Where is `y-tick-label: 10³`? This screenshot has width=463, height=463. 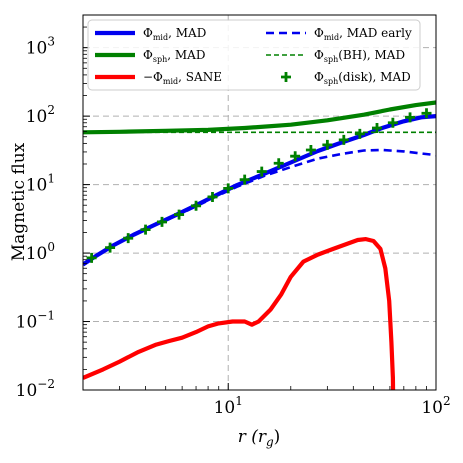
y-tick-label: 10³ is located at coordinates (40, 47).